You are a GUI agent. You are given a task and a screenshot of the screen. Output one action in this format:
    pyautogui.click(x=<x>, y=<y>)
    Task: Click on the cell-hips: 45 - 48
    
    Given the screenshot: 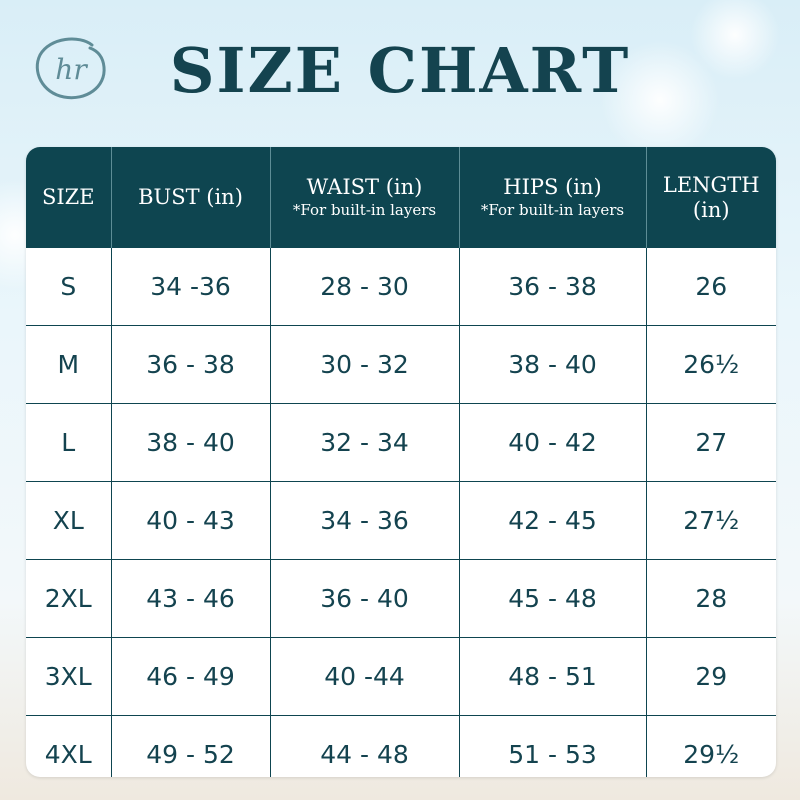 What is the action you would take?
    pyautogui.click(x=553, y=598)
    